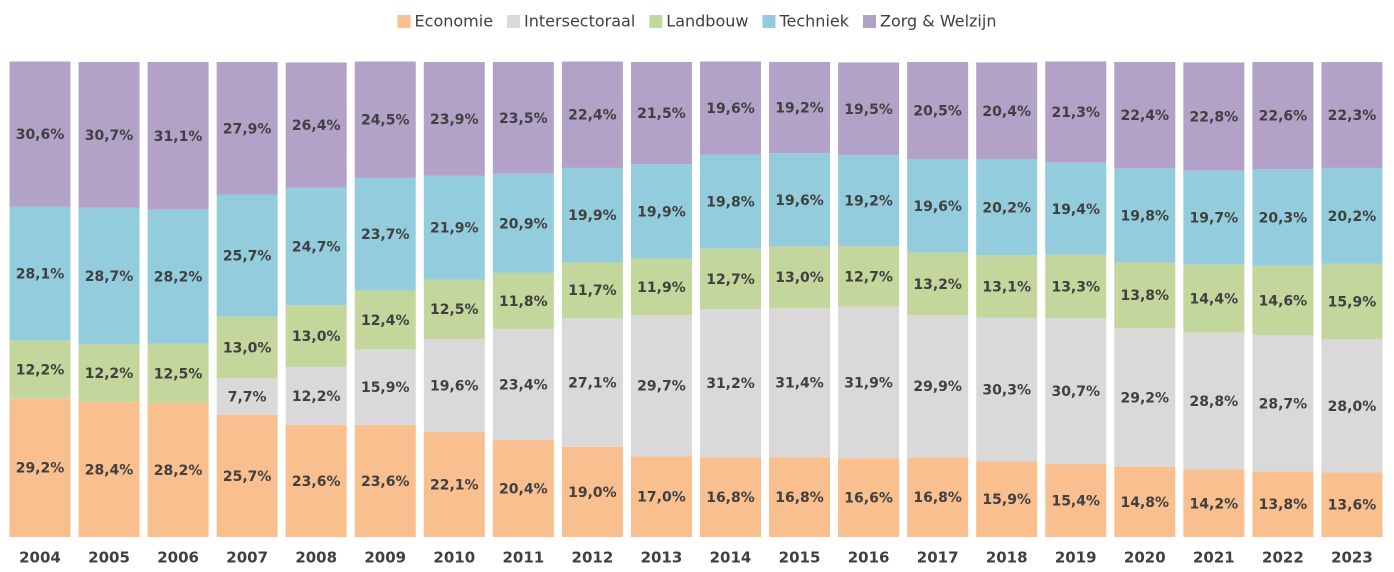 This screenshot has width=1394, height=572. I want to click on data-label: 30,7%, so click(1075, 392).